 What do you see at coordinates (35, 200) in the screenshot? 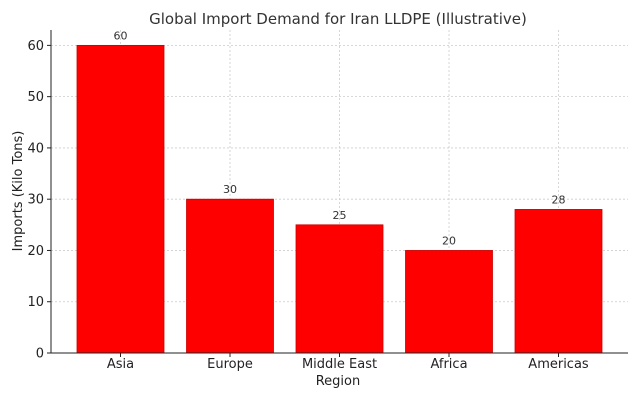
I see `y-tick-label: 30` at bounding box center [35, 200].